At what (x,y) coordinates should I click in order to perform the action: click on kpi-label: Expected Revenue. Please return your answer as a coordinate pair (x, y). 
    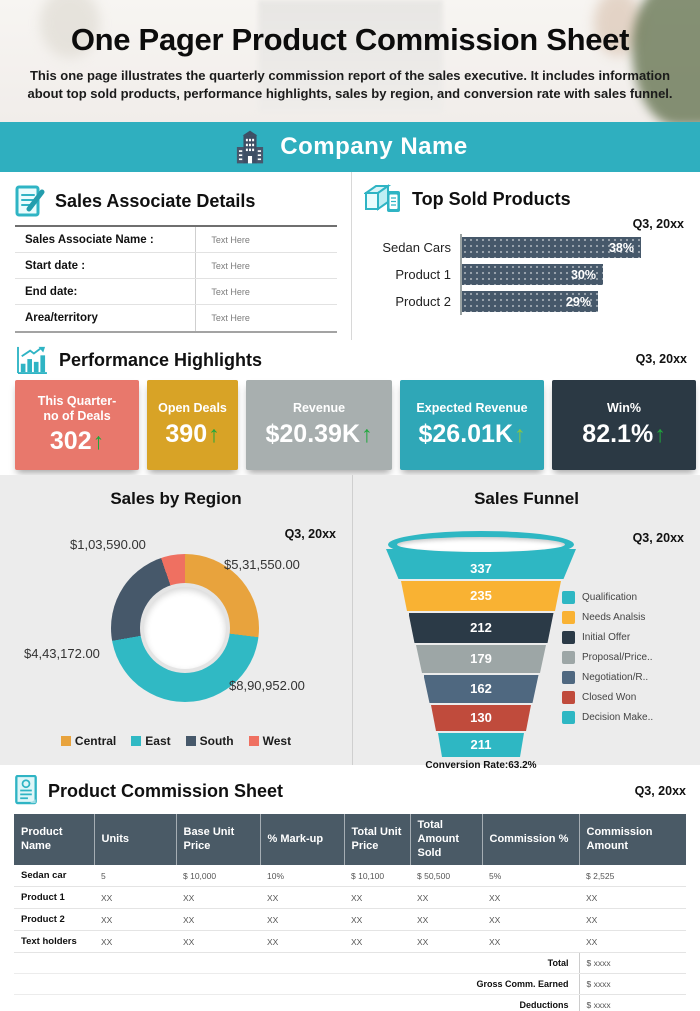
    Looking at the image, I should click on (472, 408).